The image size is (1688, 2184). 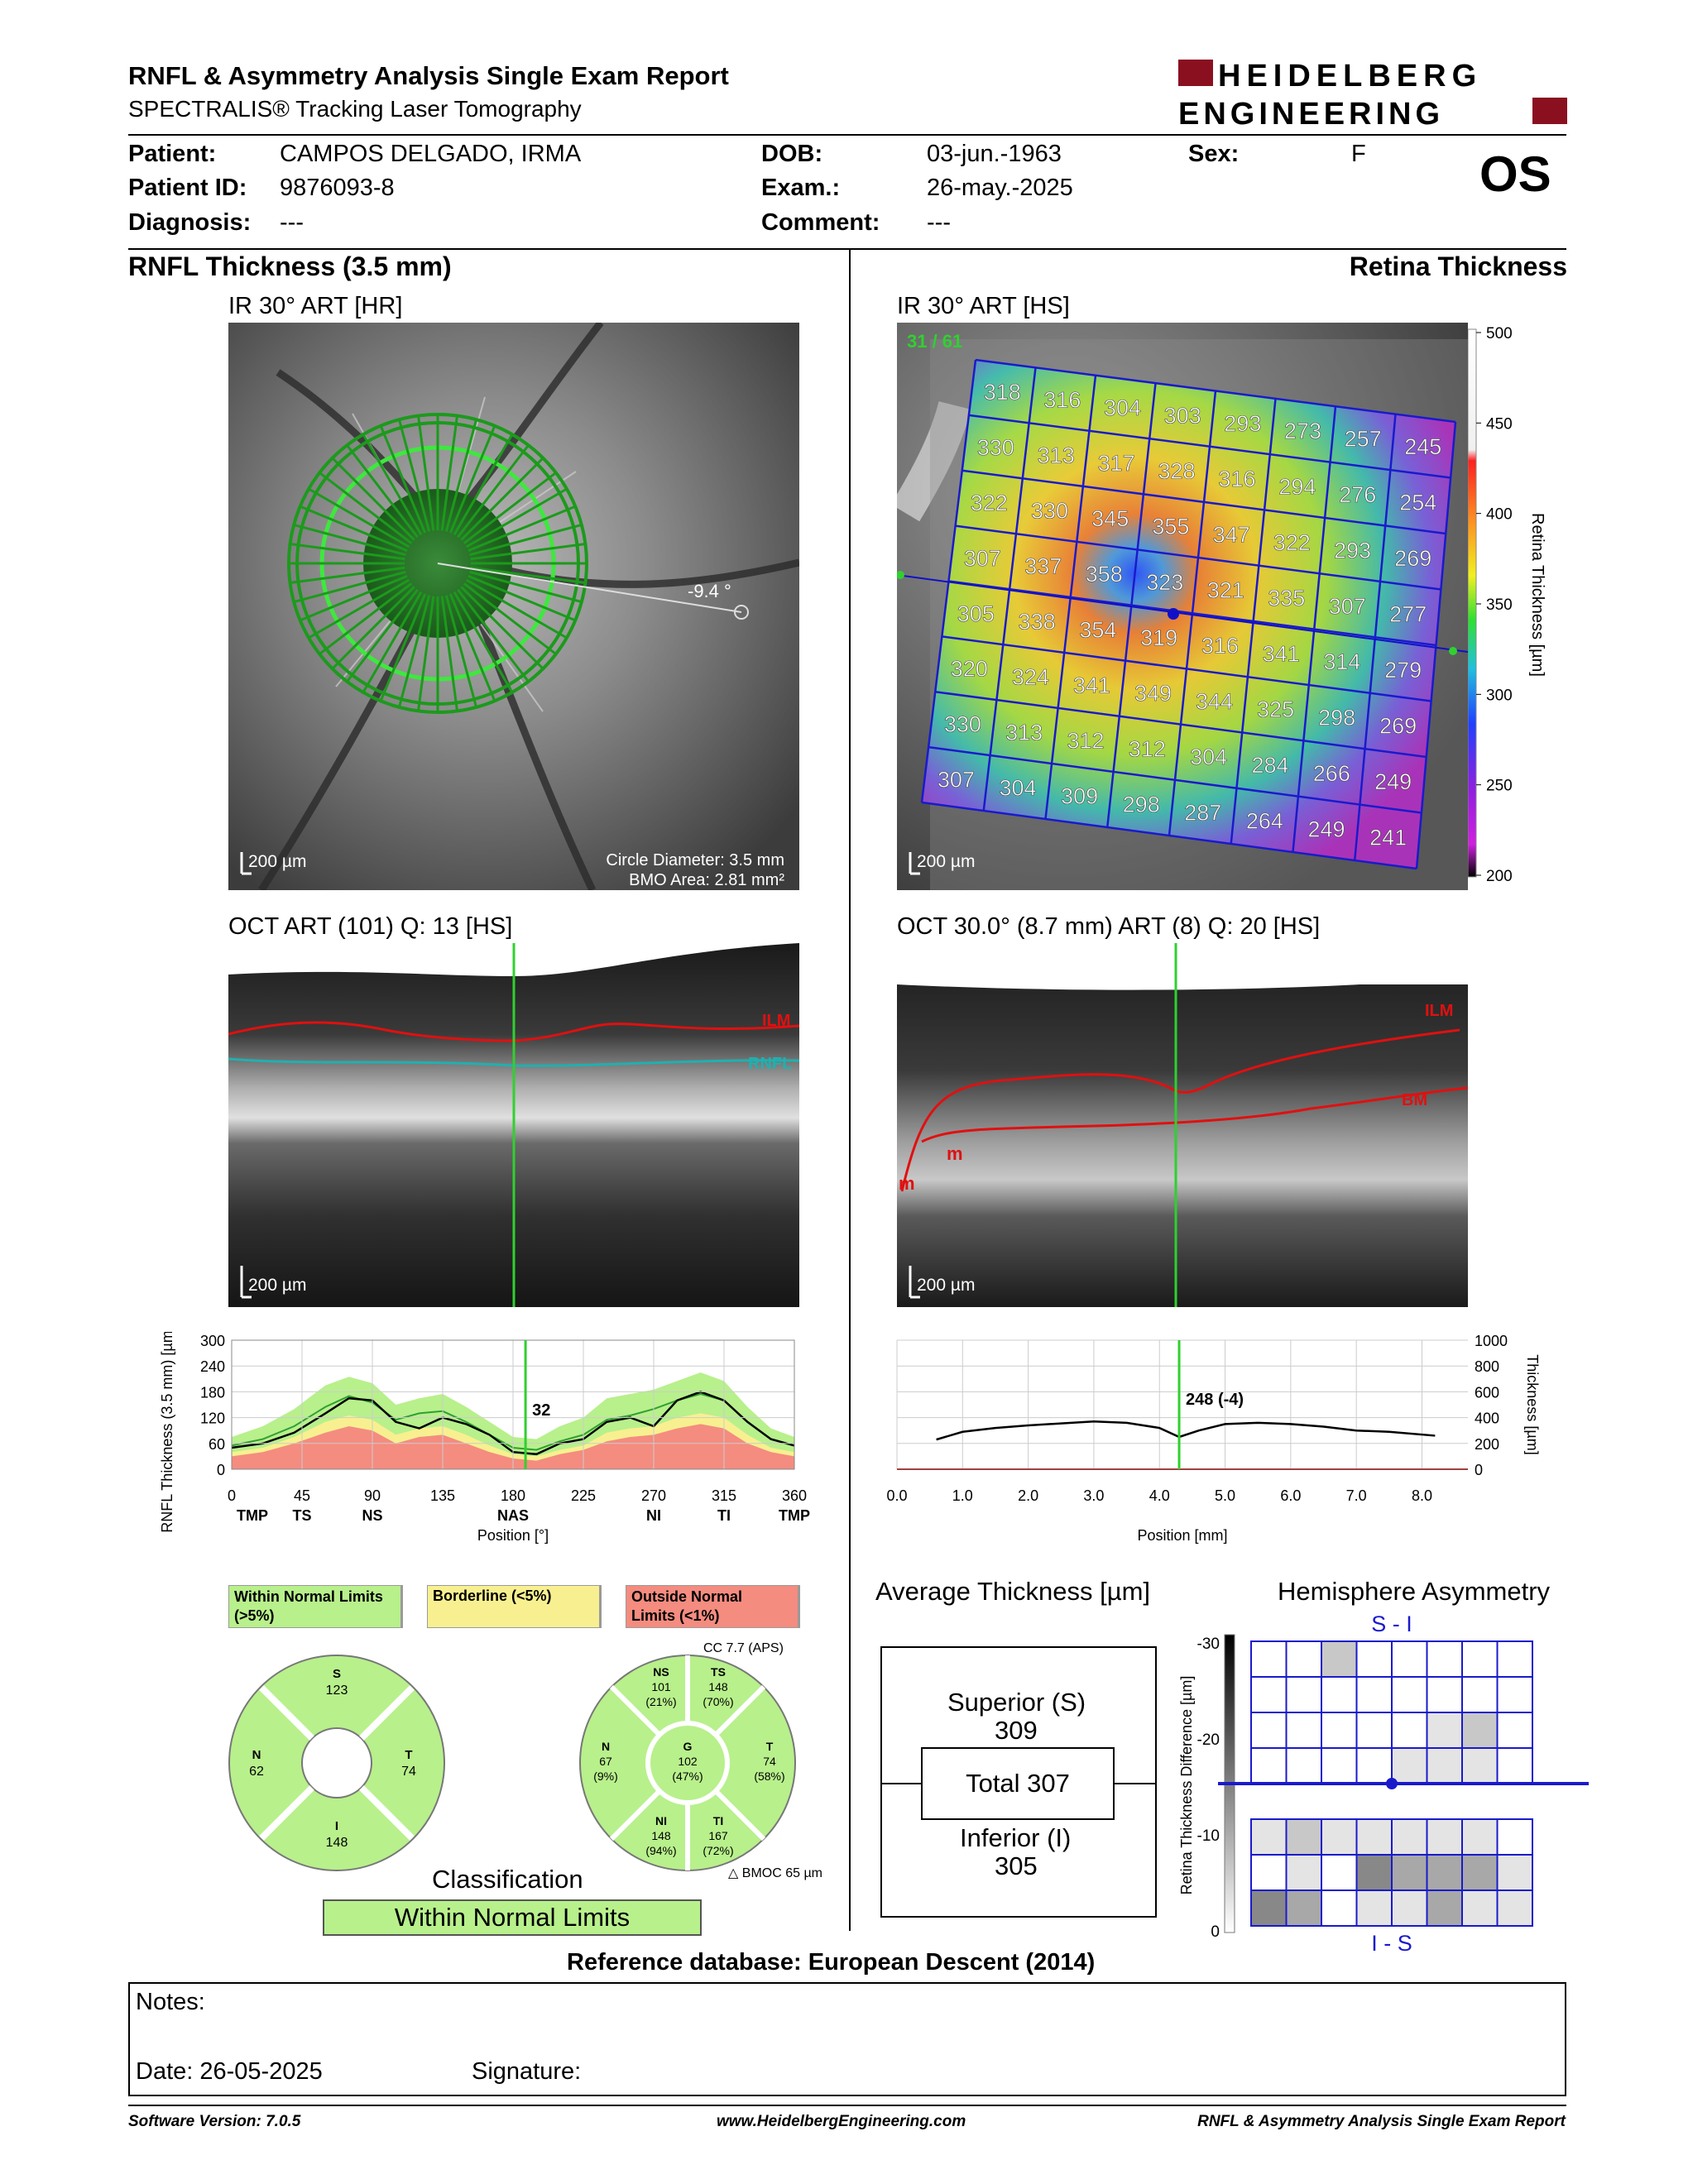 I want to click on x-tick: 2.0, so click(x=1028, y=1495).